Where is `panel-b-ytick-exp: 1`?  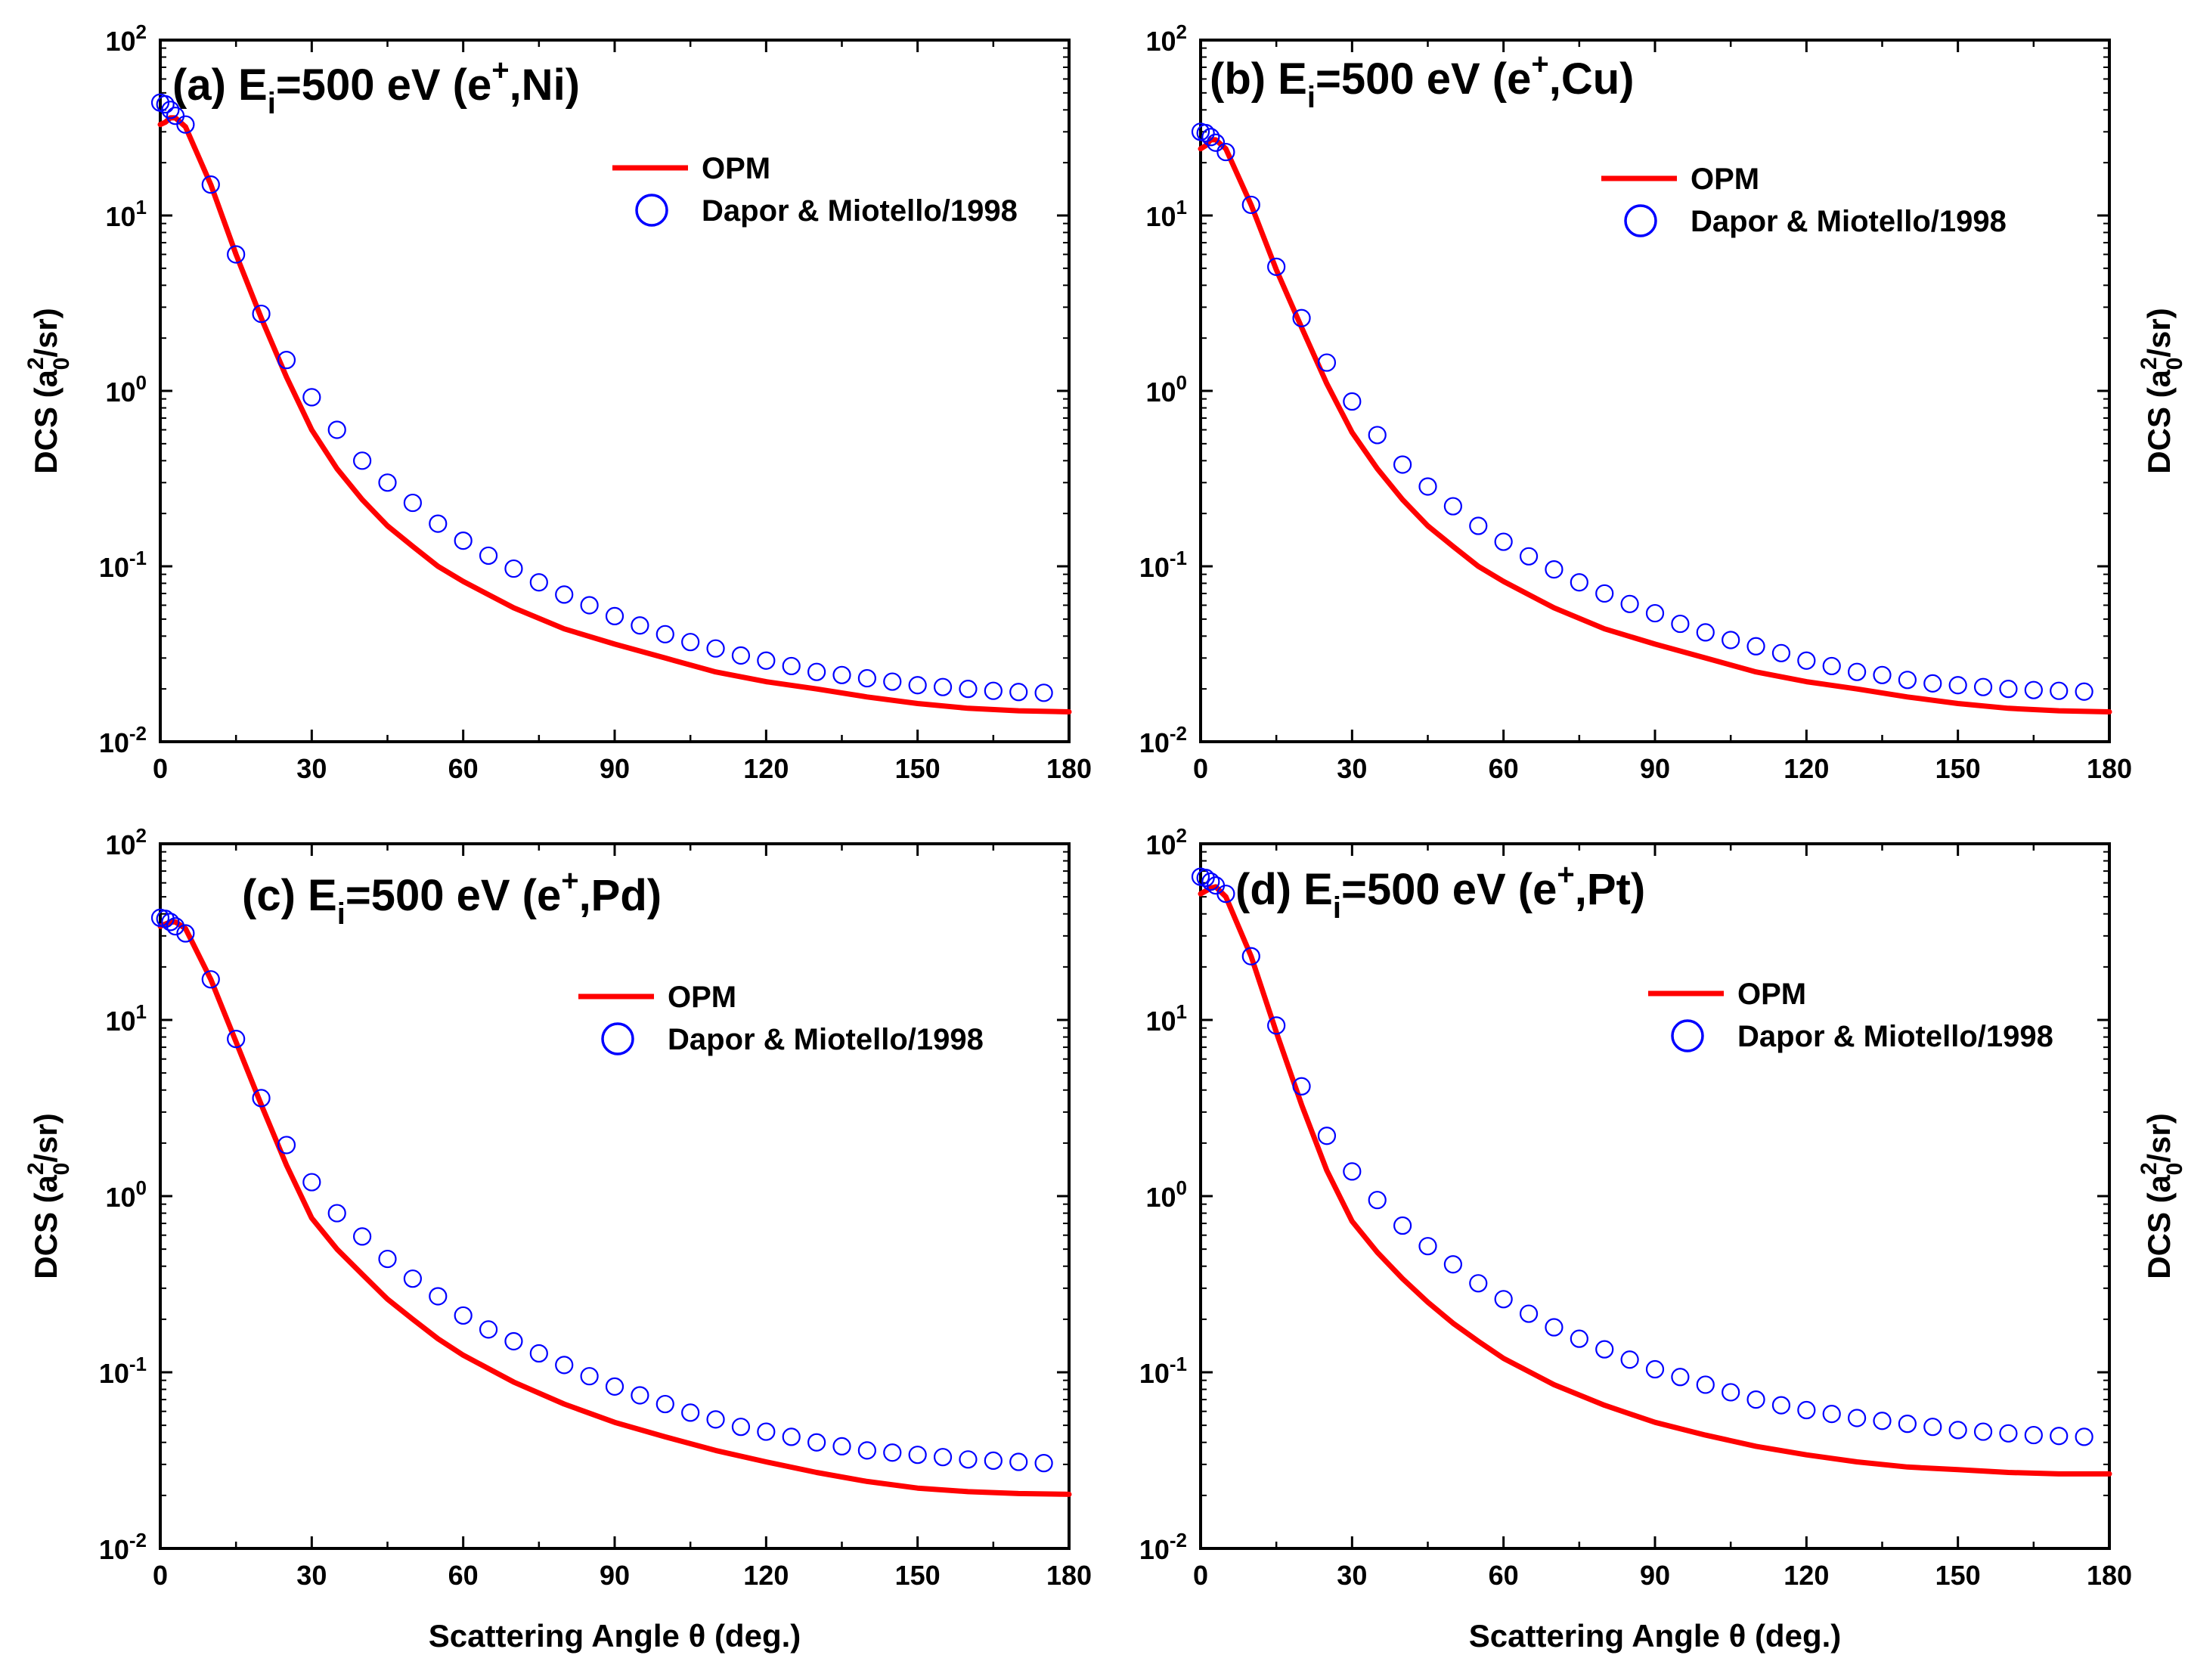 panel-b-ytick-exp: 1 is located at coordinates (1181, 207).